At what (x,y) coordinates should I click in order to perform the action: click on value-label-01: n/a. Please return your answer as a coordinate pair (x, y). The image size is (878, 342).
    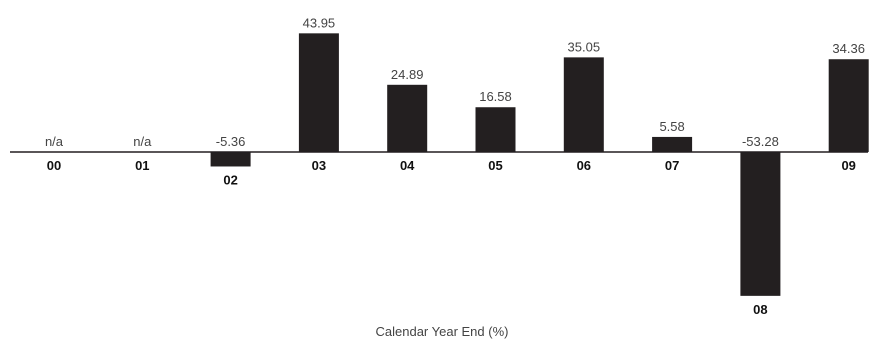
    Looking at the image, I should click on (142, 141).